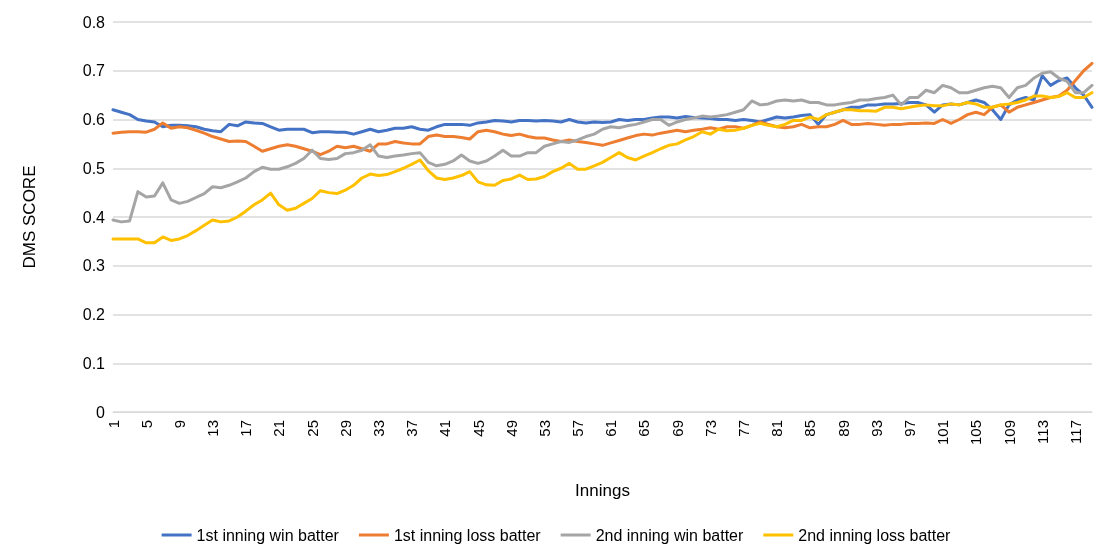  Describe the element at coordinates (94, 363) in the screenshot. I see `y-tick-label: 0.1` at that location.